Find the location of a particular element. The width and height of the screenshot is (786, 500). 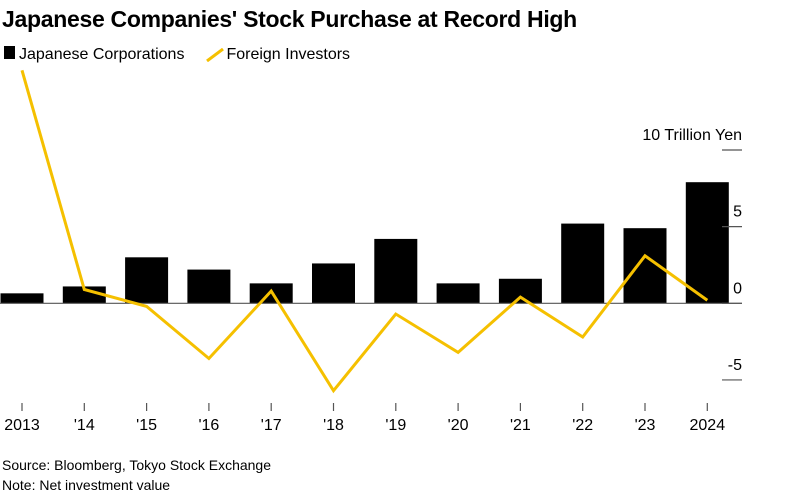

legend-item-corporations: Japanese Corporations is located at coordinates (94, 55).